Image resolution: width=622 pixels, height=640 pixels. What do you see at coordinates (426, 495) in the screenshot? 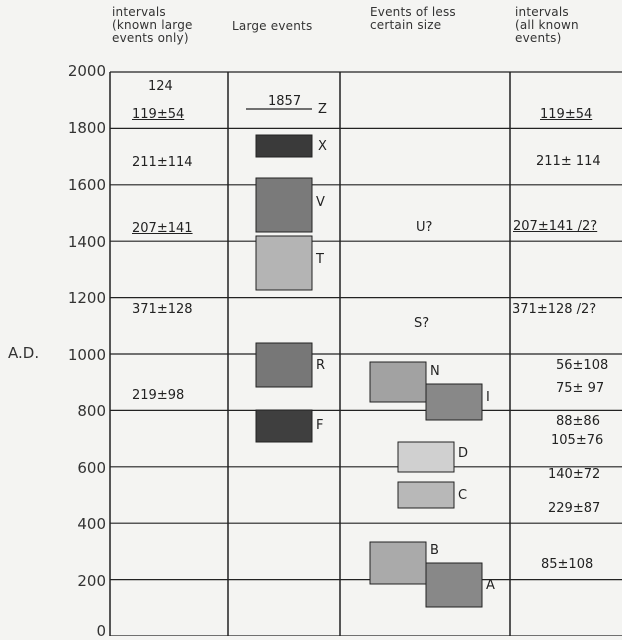
I see `event-box-c` at bounding box center [426, 495].